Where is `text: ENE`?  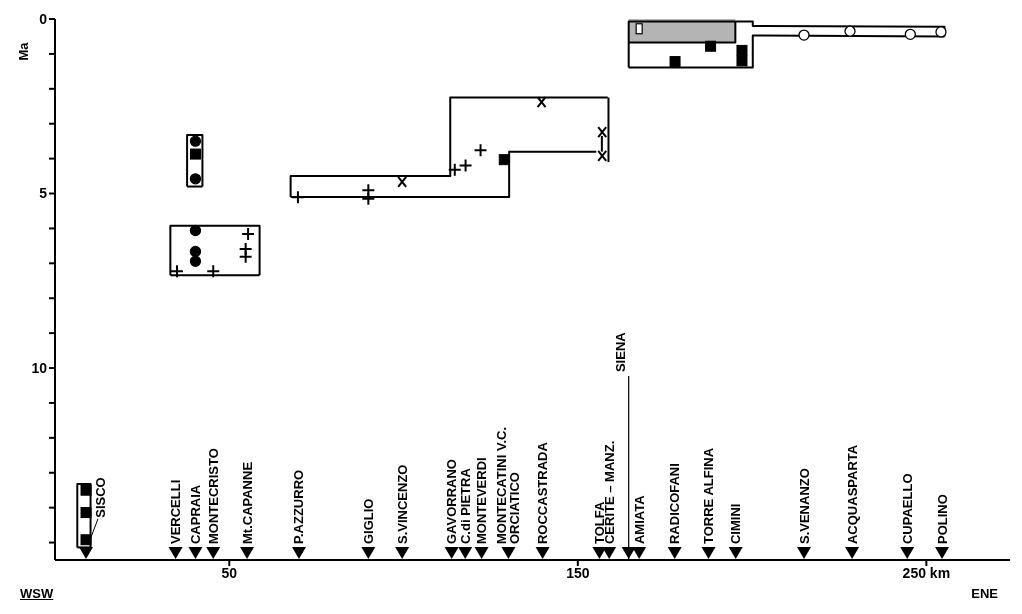
text: ENE is located at coordinates (984, 593).